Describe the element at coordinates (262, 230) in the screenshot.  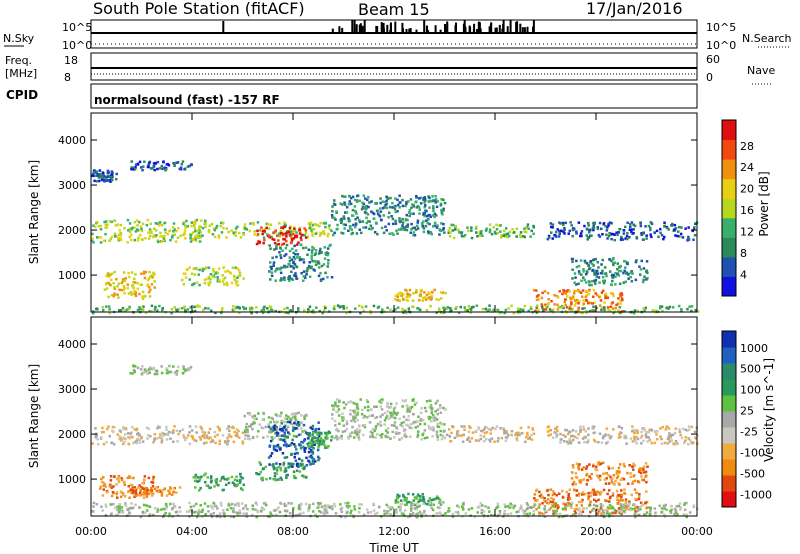
I see `power-echo-region` at that location.